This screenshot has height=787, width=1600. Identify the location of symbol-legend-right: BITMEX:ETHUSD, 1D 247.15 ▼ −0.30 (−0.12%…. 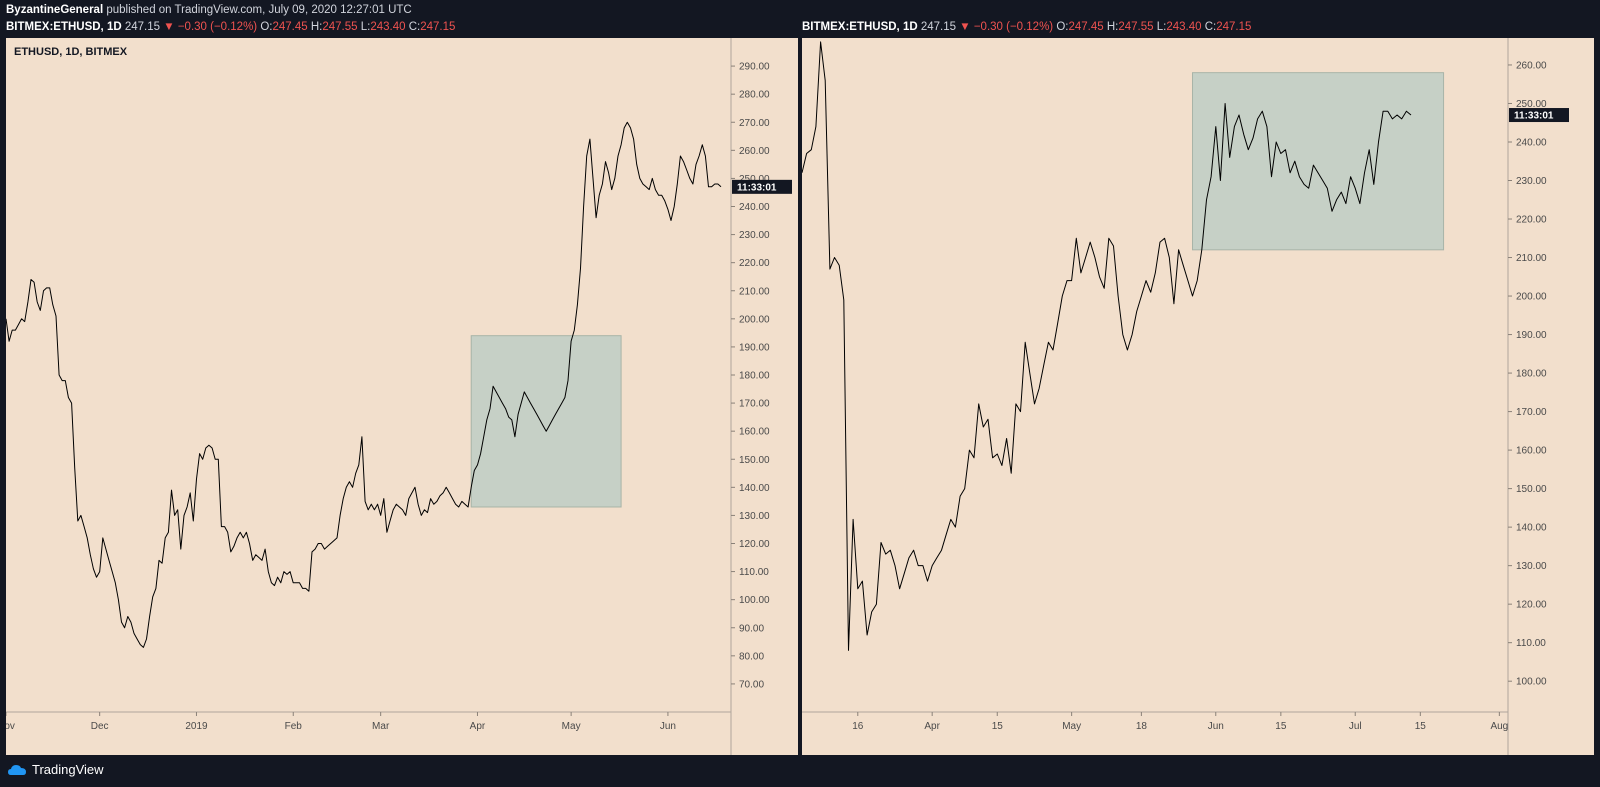
(1026, 27).